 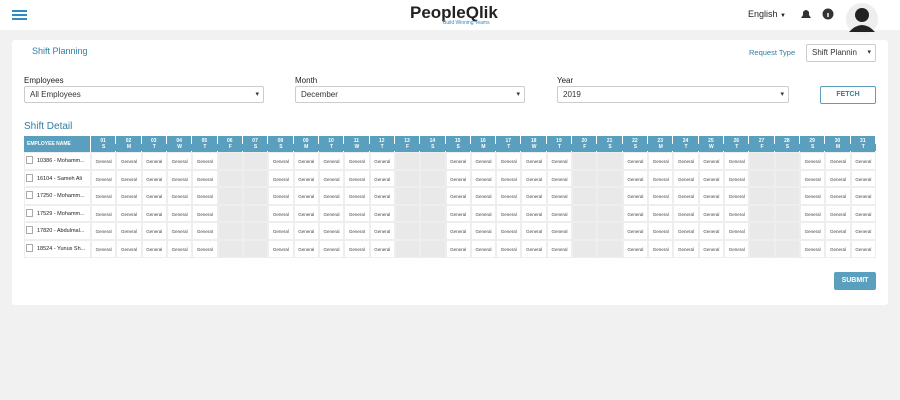 What do you see at coordinates (410, 94) in the screenshot?
I see `filter-select: December` at bounding box center [410, 94].